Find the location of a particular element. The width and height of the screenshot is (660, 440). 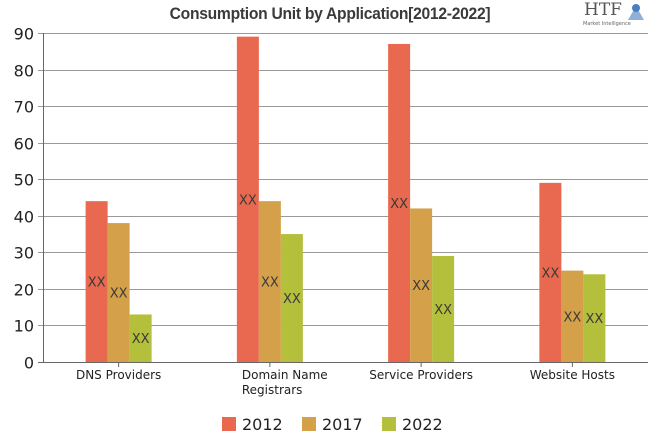

x-tick-label: DNS Providers is located at coordinates (118, 375).